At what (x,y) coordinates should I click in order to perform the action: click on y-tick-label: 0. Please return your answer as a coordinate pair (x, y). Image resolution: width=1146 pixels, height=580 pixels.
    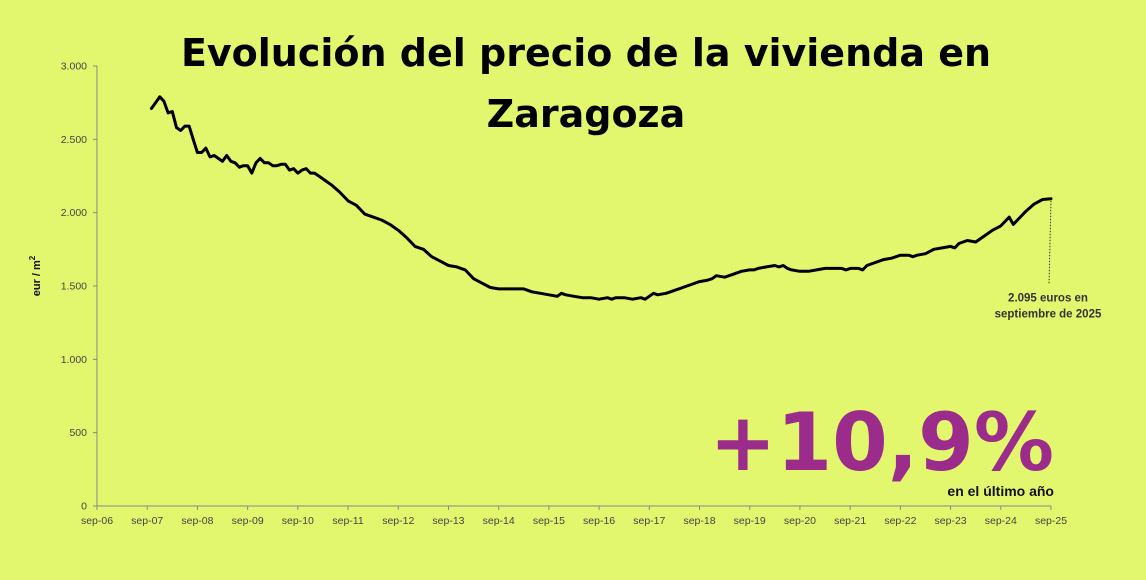
    Looking at the image, I should click on (84, 507).